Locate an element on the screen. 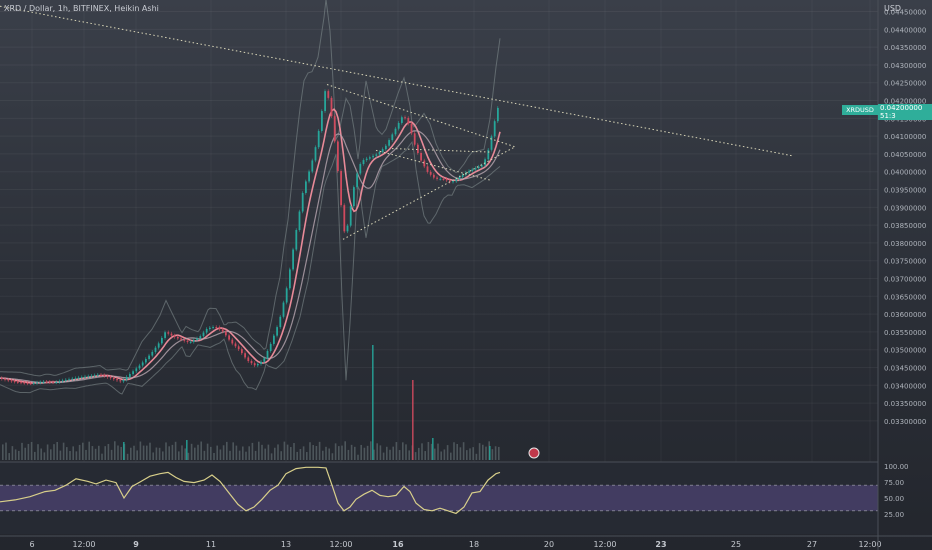 The height and width of the screenshot is (550, 932). price-tick-label: 0.04050000 is located at coordinates (905, 155).